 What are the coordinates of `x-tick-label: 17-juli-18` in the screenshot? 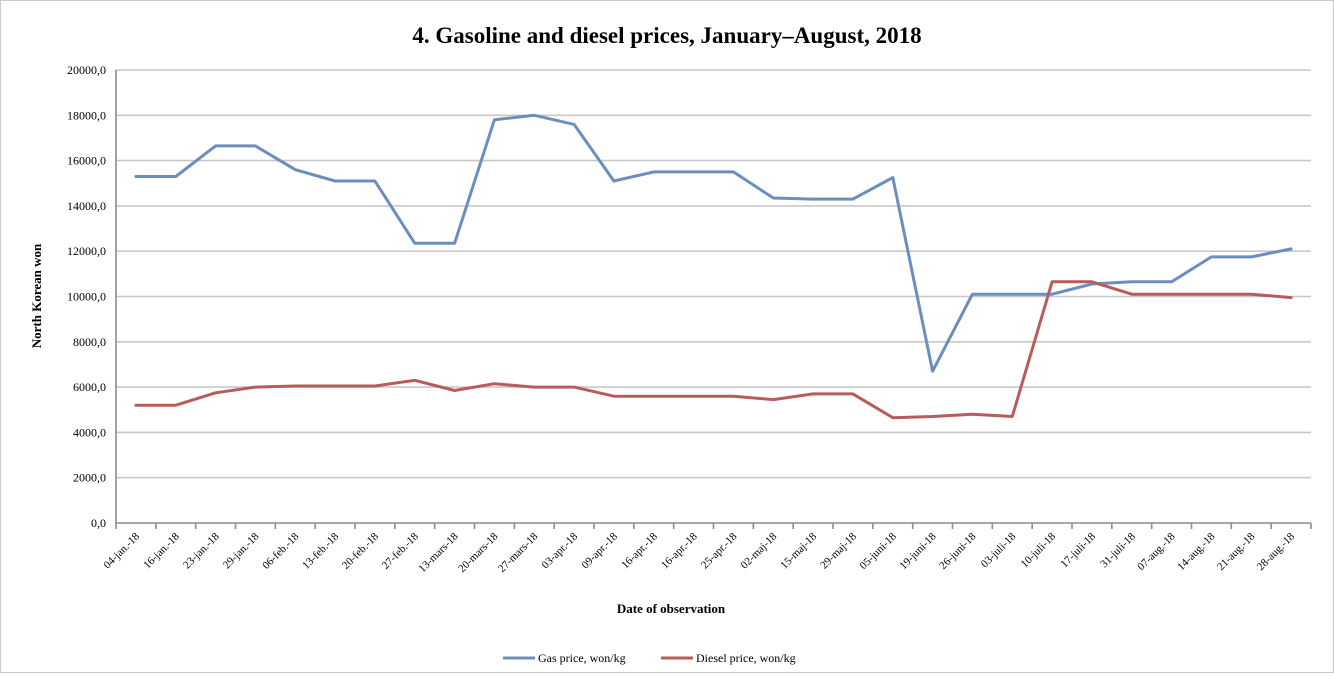 It's located at (1078, 550).